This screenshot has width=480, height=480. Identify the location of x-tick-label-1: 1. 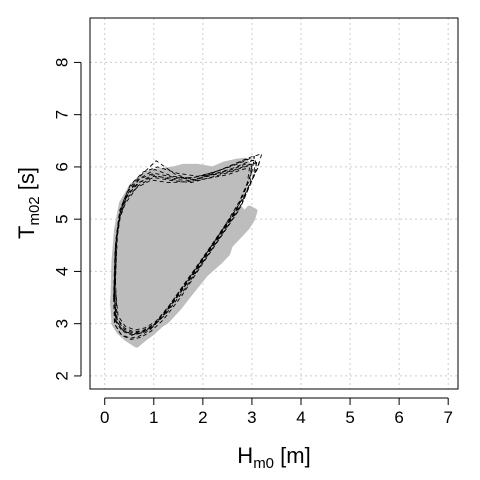
(153, 417).